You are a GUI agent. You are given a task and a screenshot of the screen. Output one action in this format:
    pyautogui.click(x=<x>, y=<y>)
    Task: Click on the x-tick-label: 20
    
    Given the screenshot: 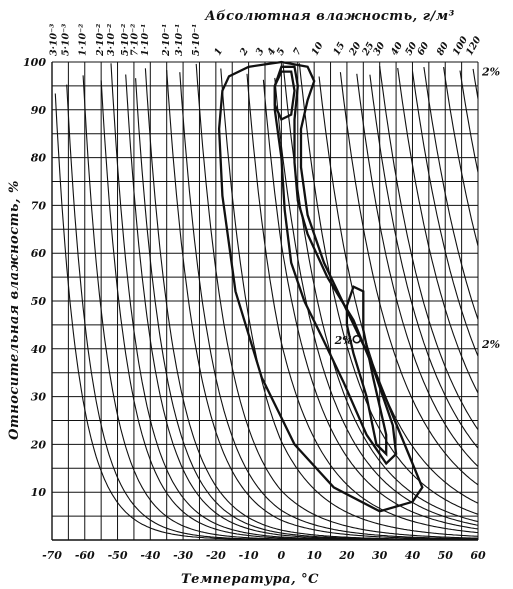 What is the action you would take?
    pyautogui.click(x=346, y=555)
    